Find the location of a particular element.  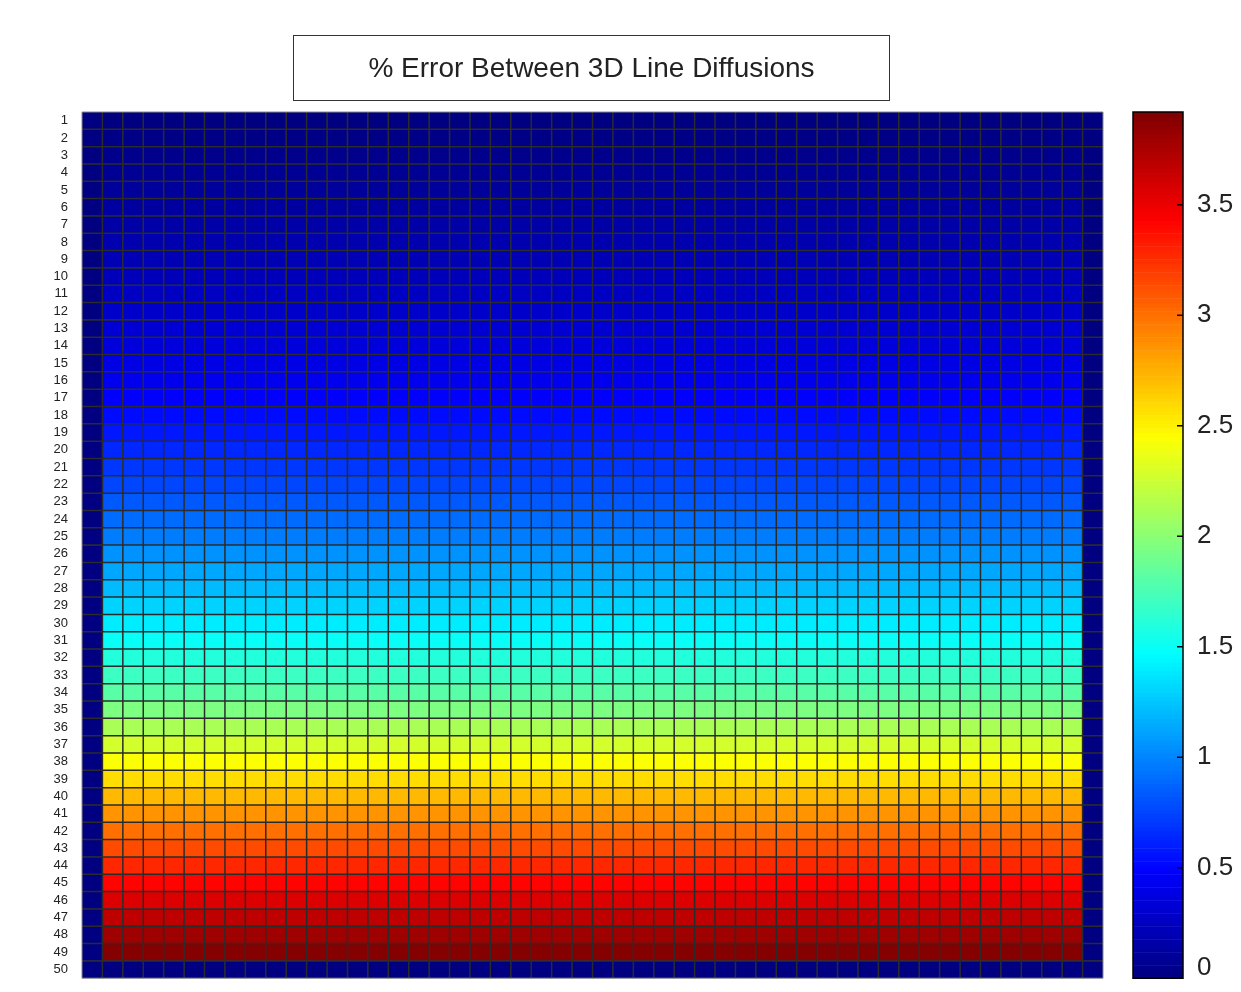

y-tick-label: 3 is located at coordinates (64, 154).